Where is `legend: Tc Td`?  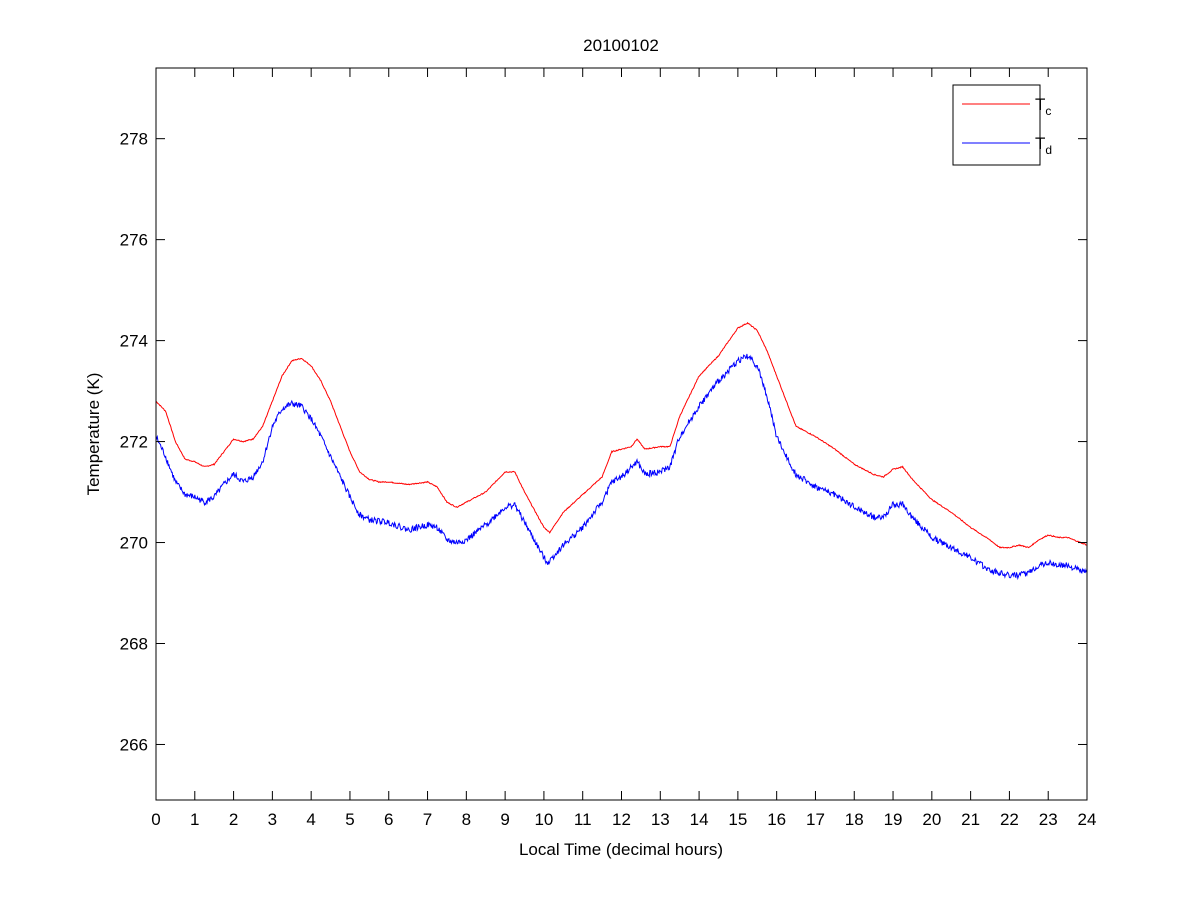
legend: Tc Td is located at coordinates (1002, 125).